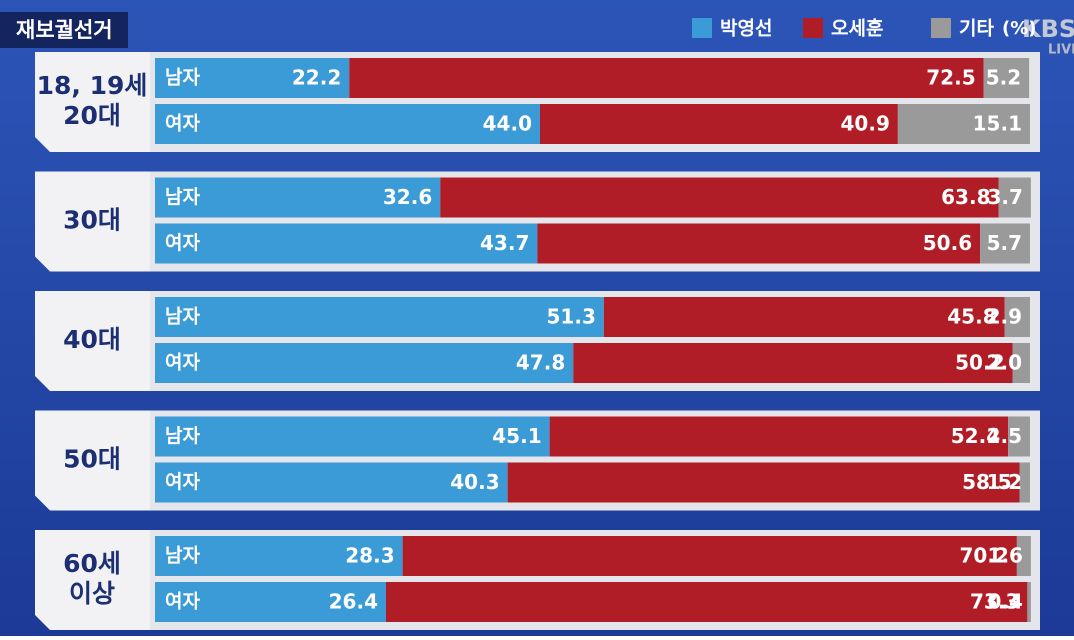  I want to click on value-label: 2.0, so click(1004, 363).